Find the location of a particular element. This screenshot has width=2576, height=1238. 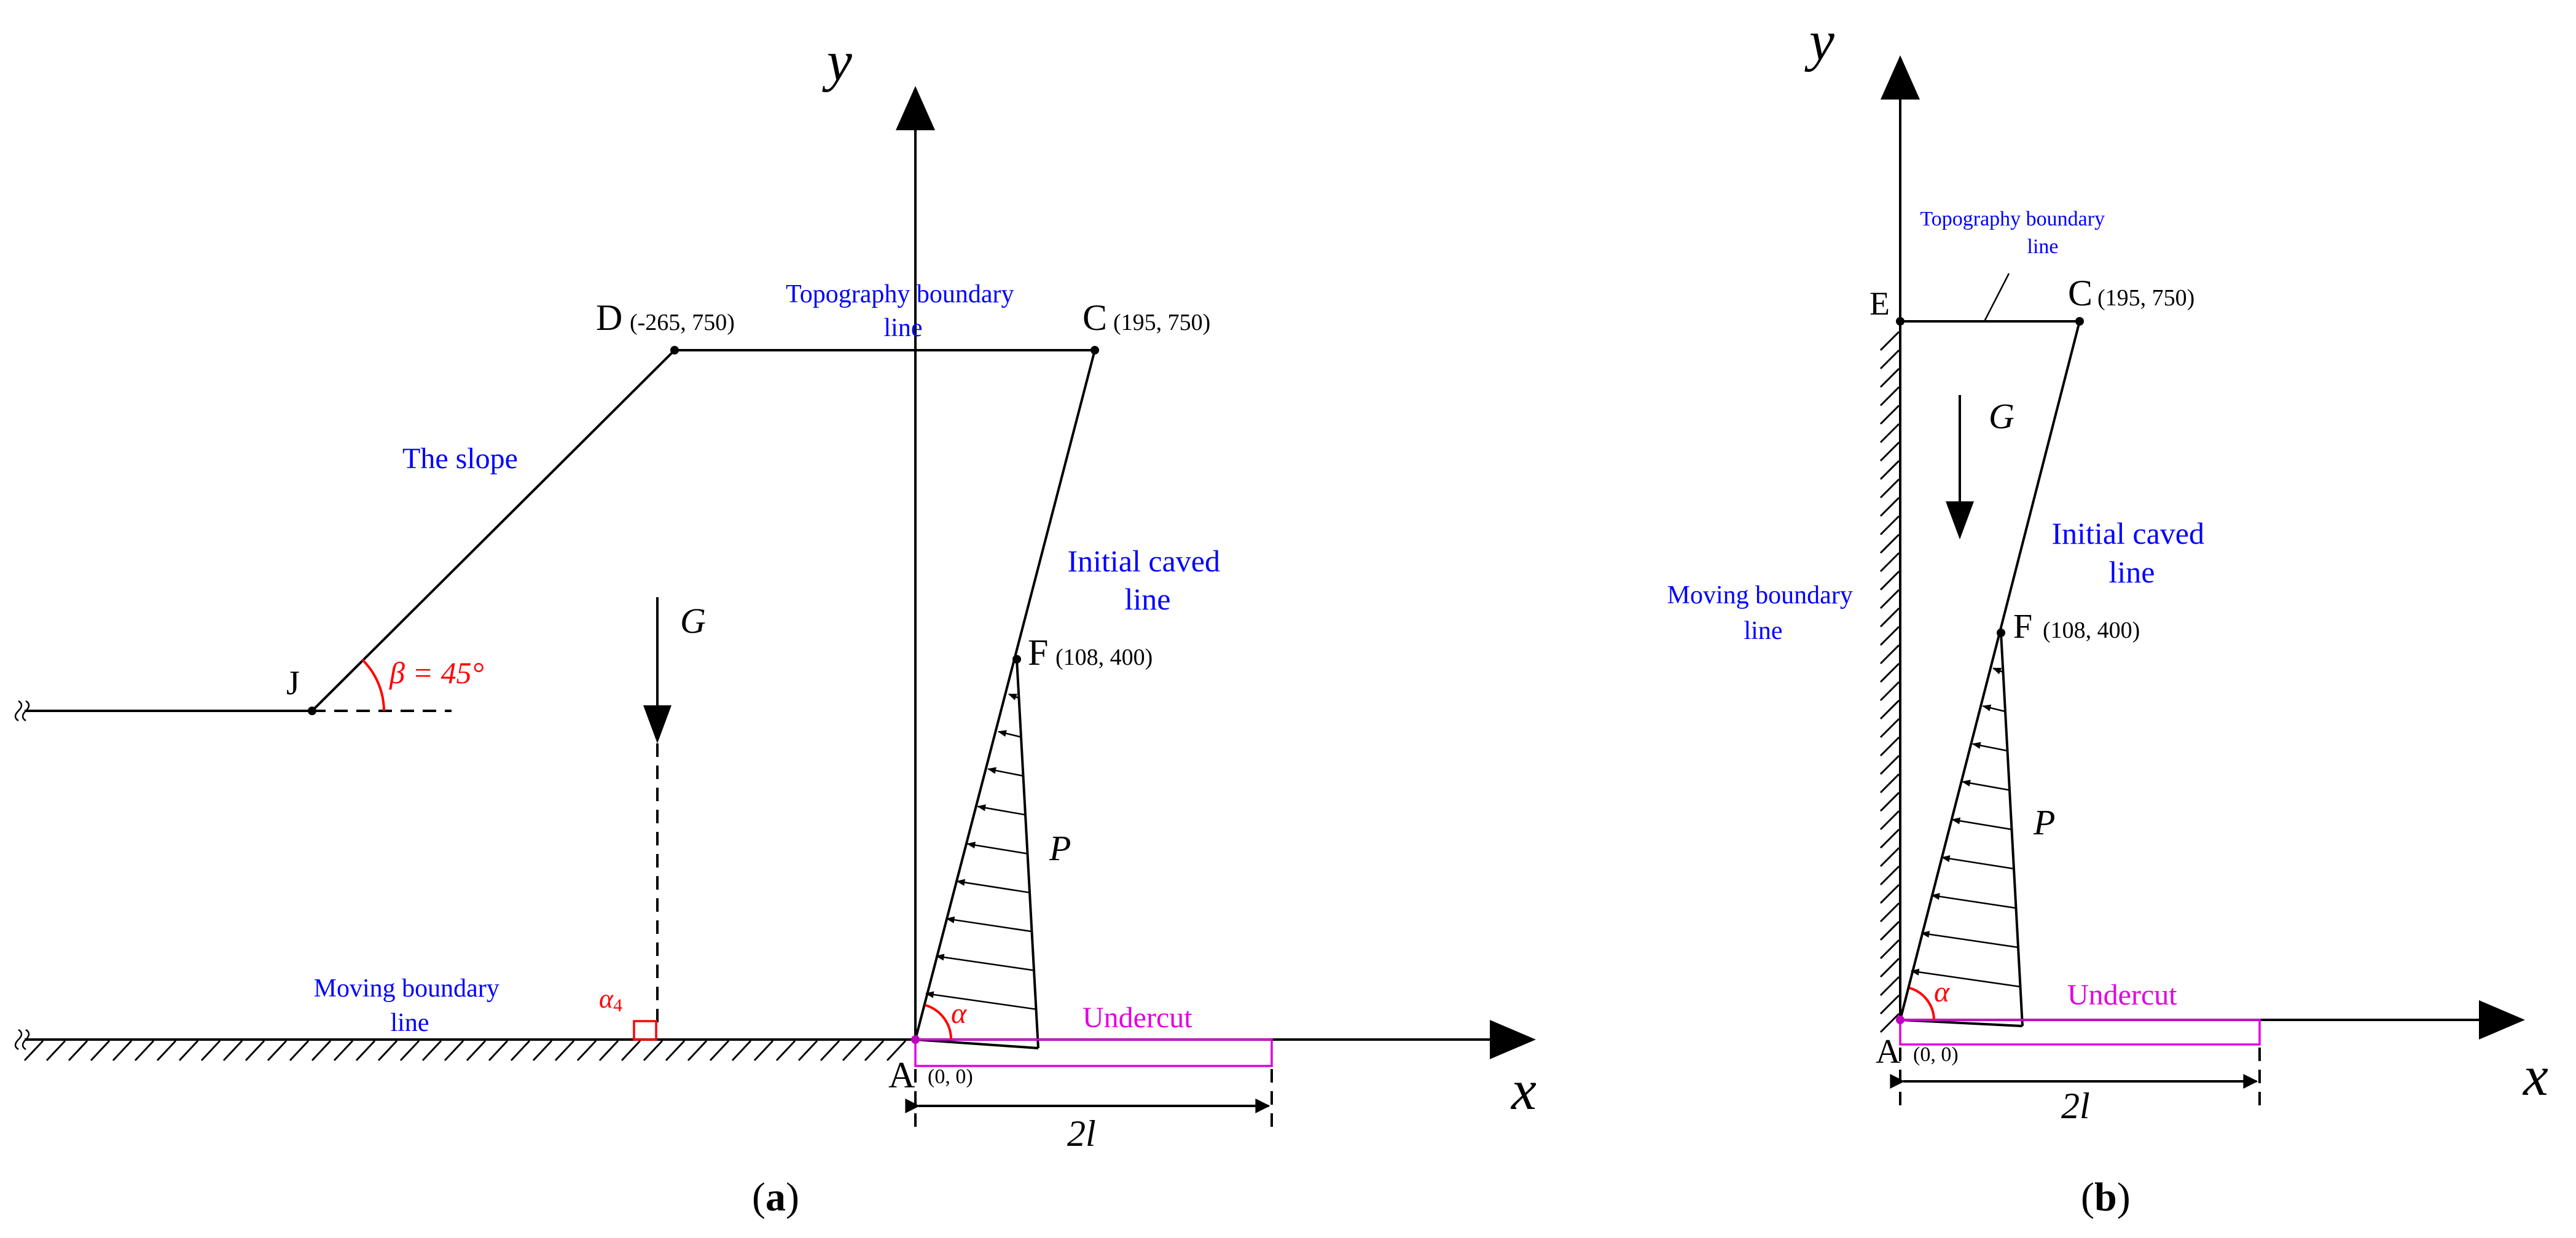

initial-caved-line-a is located at coordinates (1005, 695).